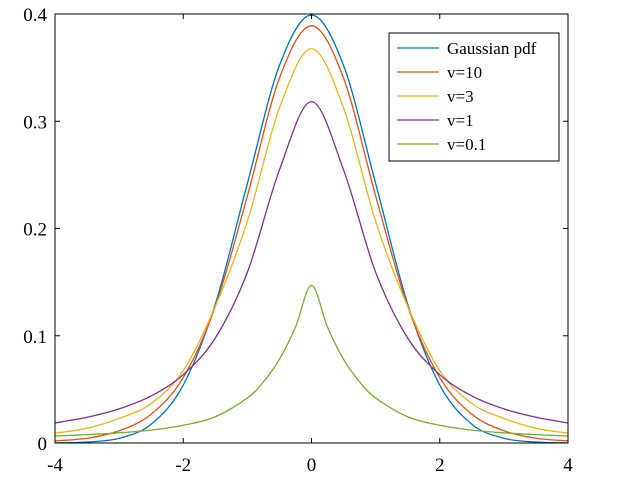 This screenshot has height=483, width=624. Describe the element at coordinates (55, 465) in the screenshot. I see `x-tick-label: -4` at that location.